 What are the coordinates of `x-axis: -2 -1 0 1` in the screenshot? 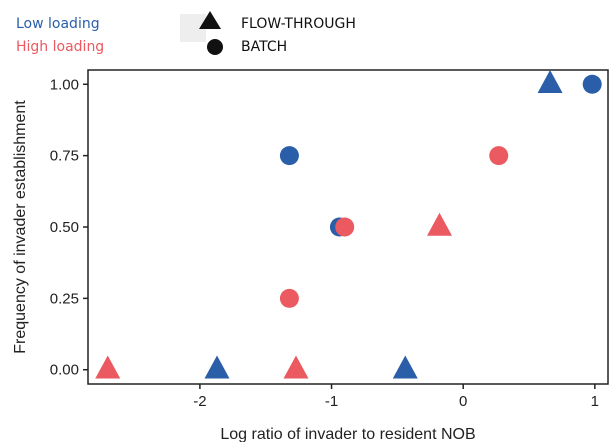 It's located at (396, 397).